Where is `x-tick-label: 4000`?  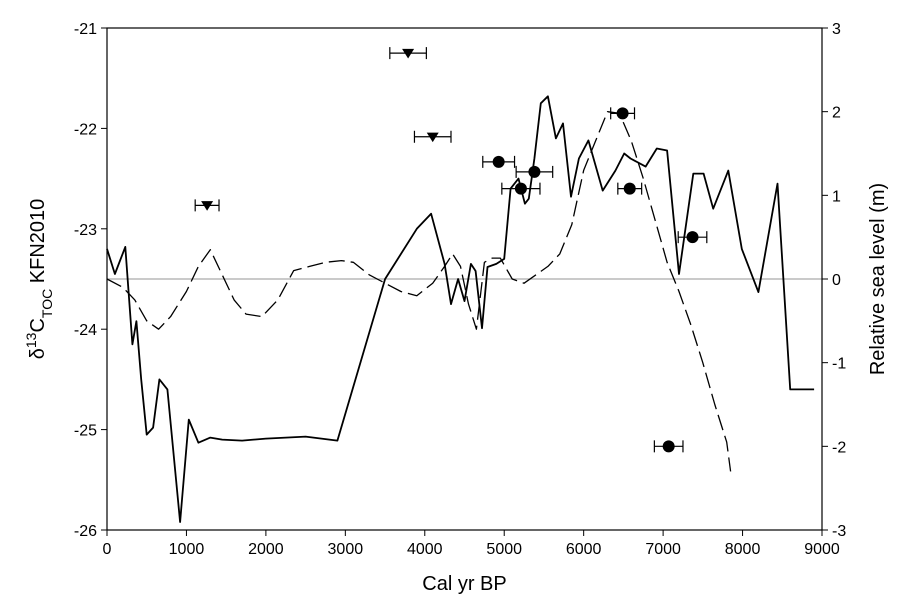
x-tick-label: 4000 is located at coordinates (425, 549).